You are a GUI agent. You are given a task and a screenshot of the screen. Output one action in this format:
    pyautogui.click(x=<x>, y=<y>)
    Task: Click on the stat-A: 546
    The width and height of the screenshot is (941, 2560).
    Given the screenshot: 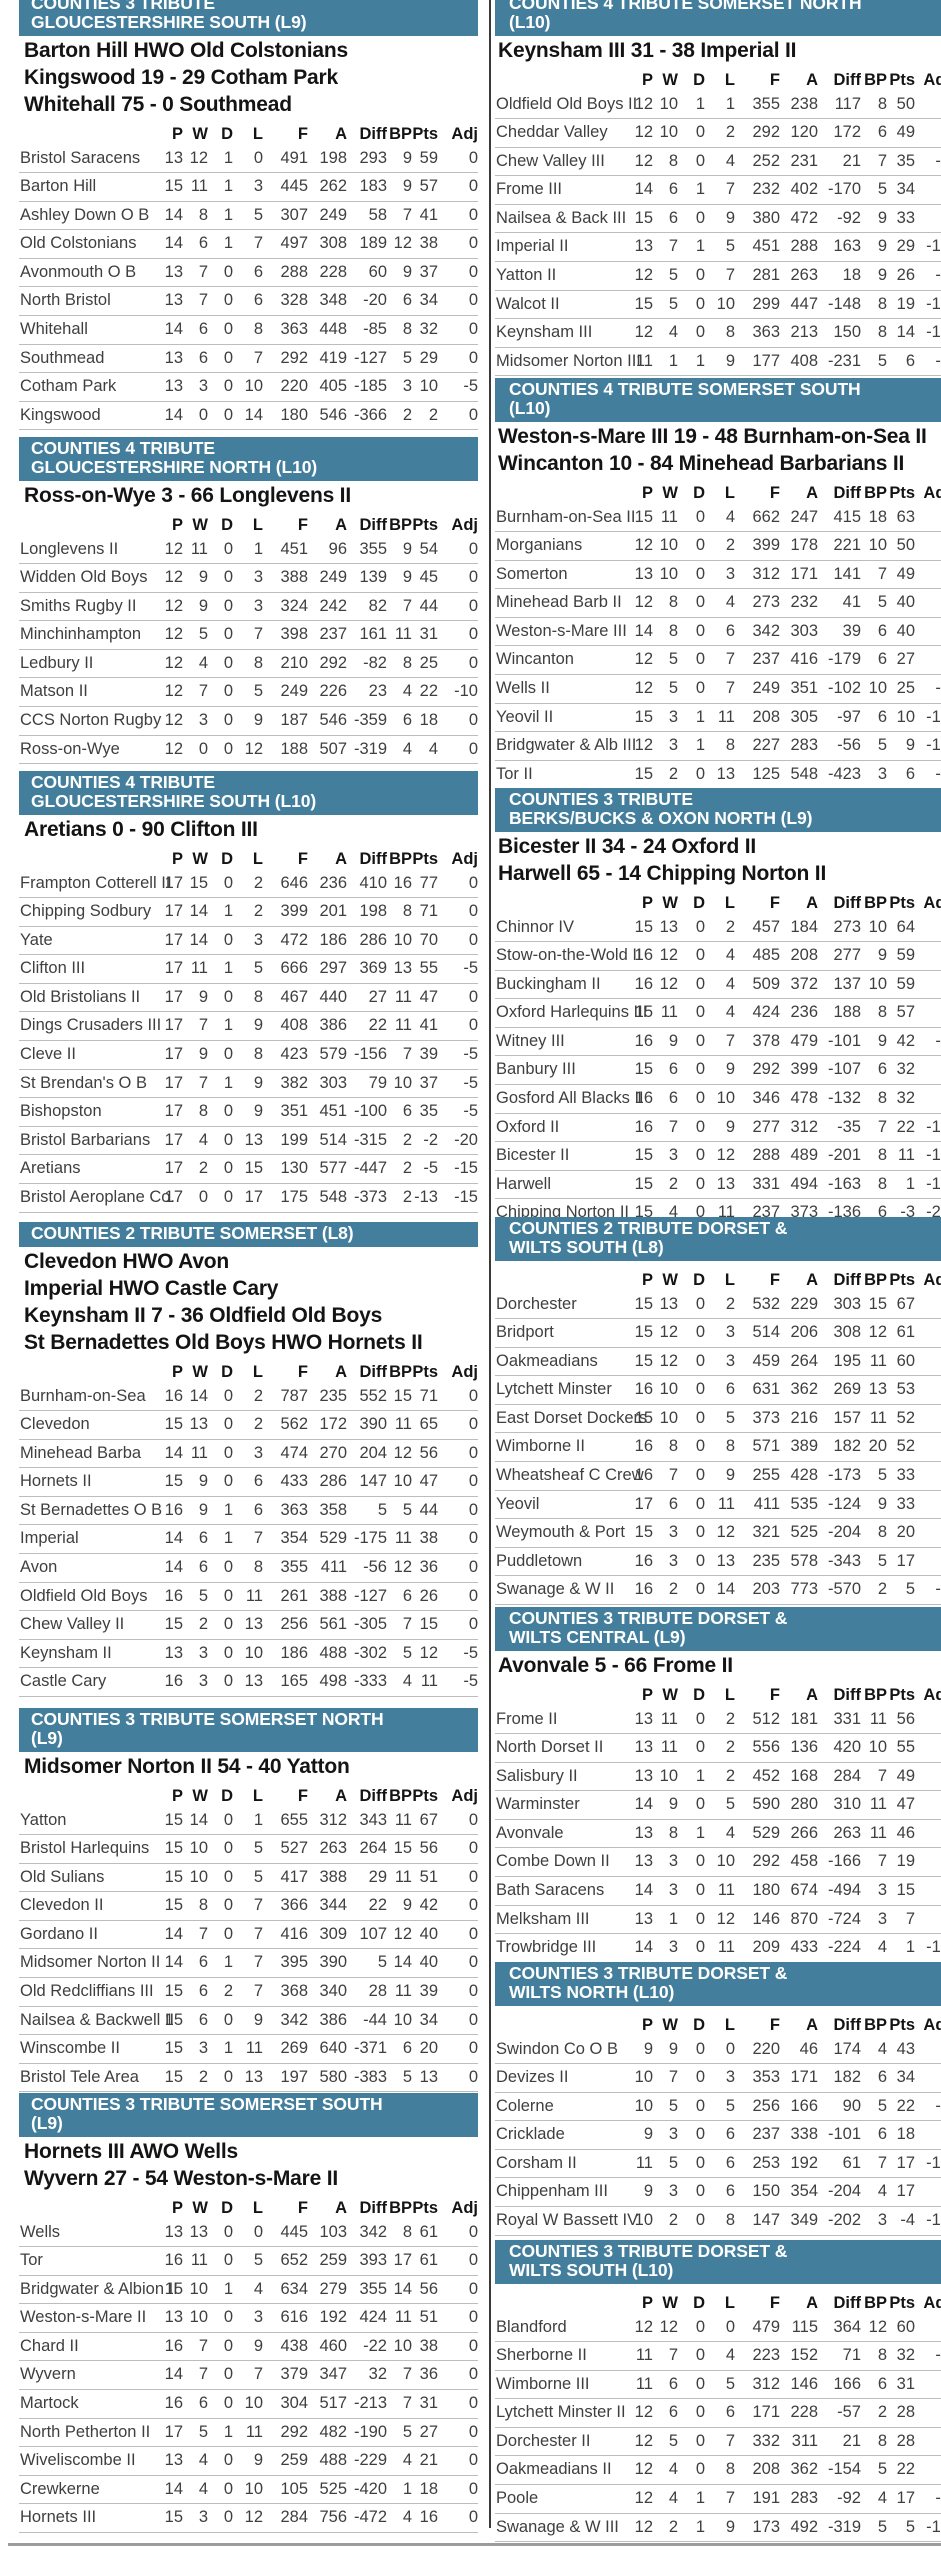 What is the action you would take?
    pyautogui.click(x=333, y=720)
    